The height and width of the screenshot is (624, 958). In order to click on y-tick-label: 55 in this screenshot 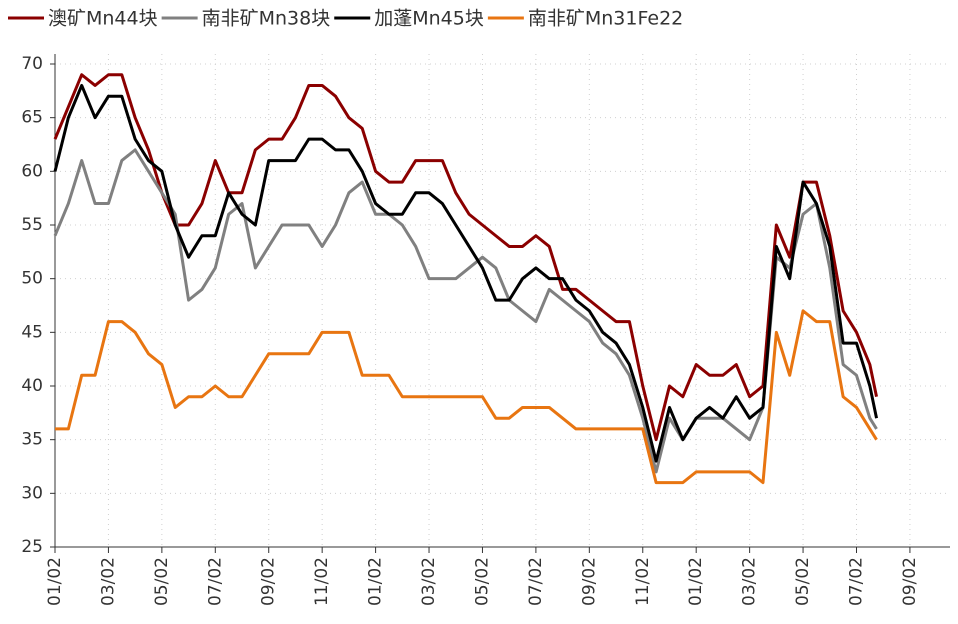, I will do `click(32, 225)`.